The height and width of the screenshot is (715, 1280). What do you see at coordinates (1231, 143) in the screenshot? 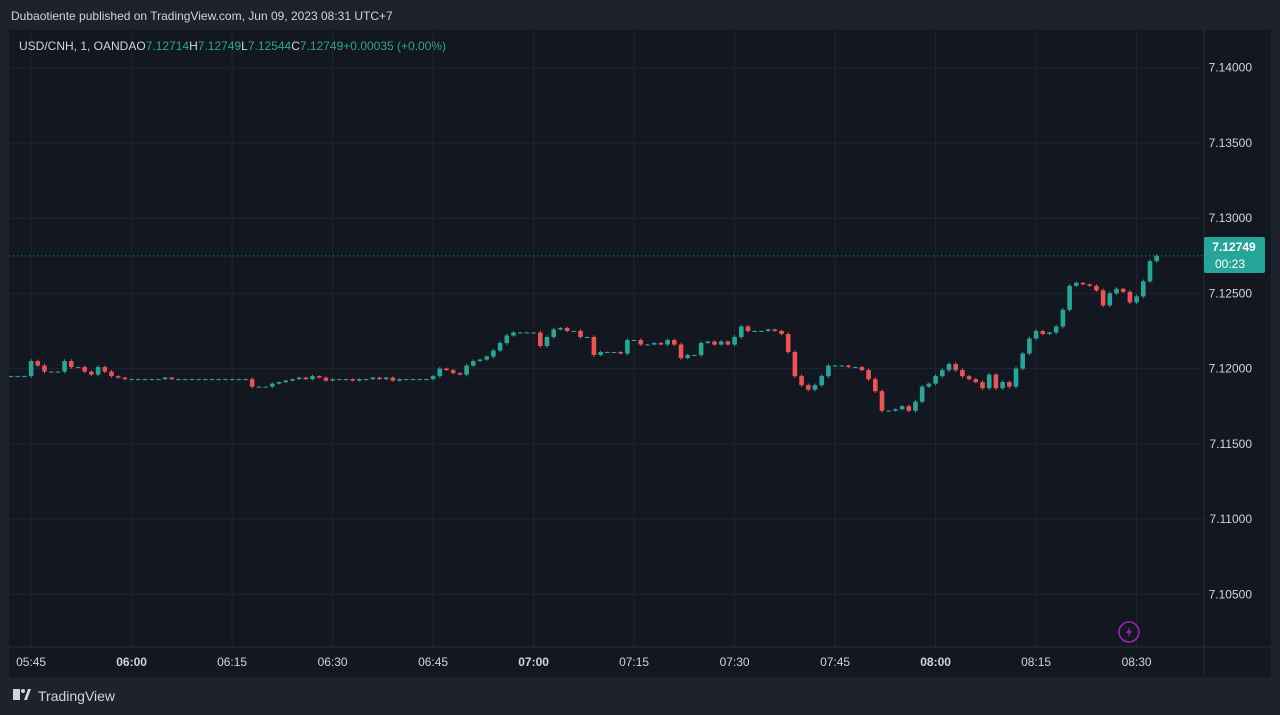
I see `y-tick-label: 7.13500` at bounding box center [1231, 143].